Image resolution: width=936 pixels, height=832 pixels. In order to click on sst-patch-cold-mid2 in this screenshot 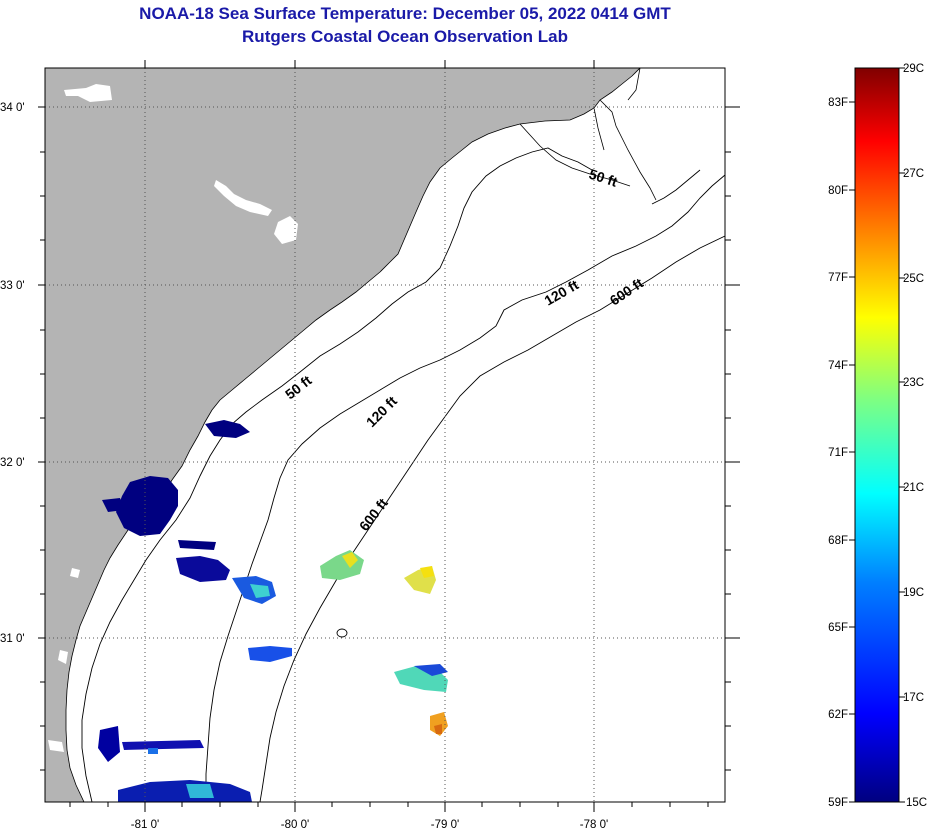, I will do `click(197, 545)`.